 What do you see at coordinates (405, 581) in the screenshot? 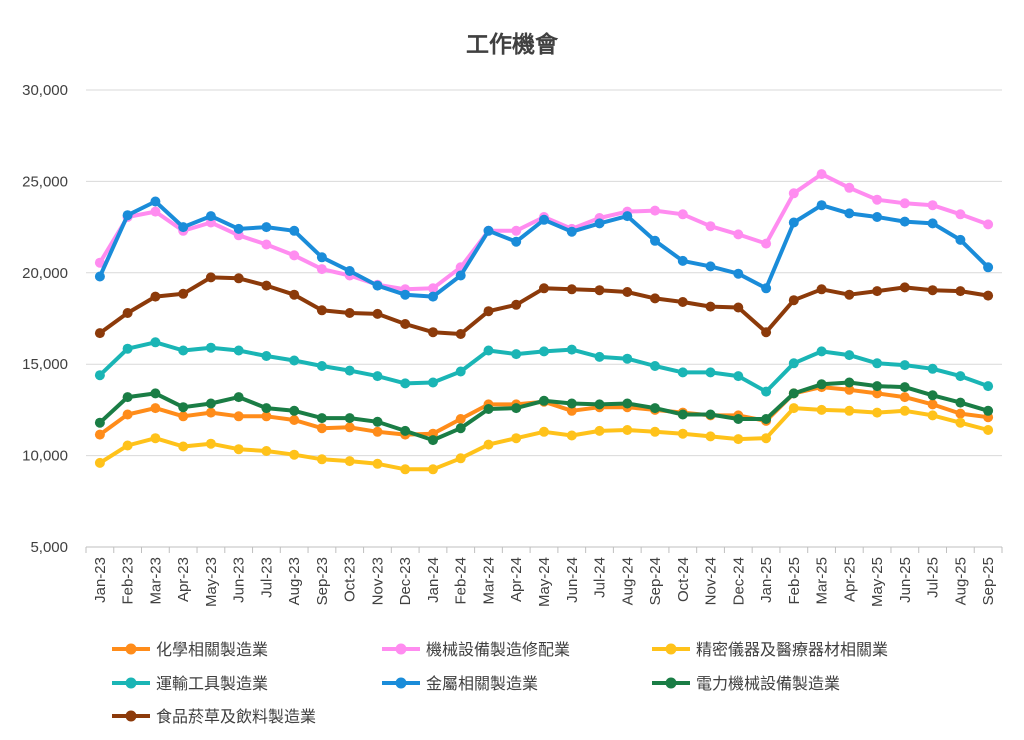
I see `x-tick-label: Dec-23` at bounding box center [405, 581].